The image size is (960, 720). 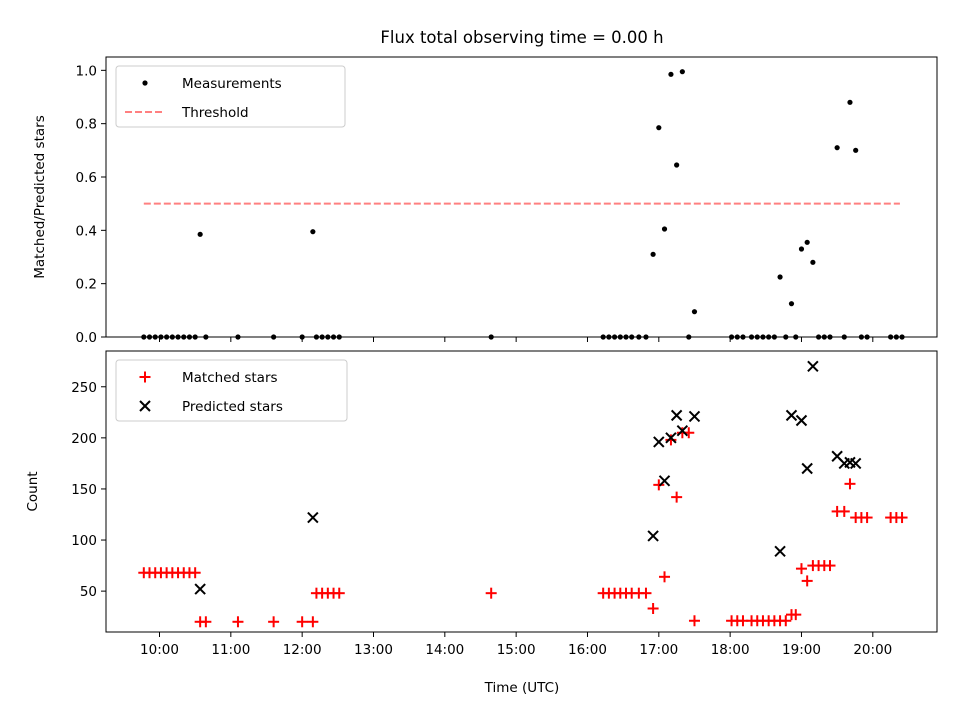 I want to click on ratio-y-tick-label-0: 0.0, so click(x=86, y=338).